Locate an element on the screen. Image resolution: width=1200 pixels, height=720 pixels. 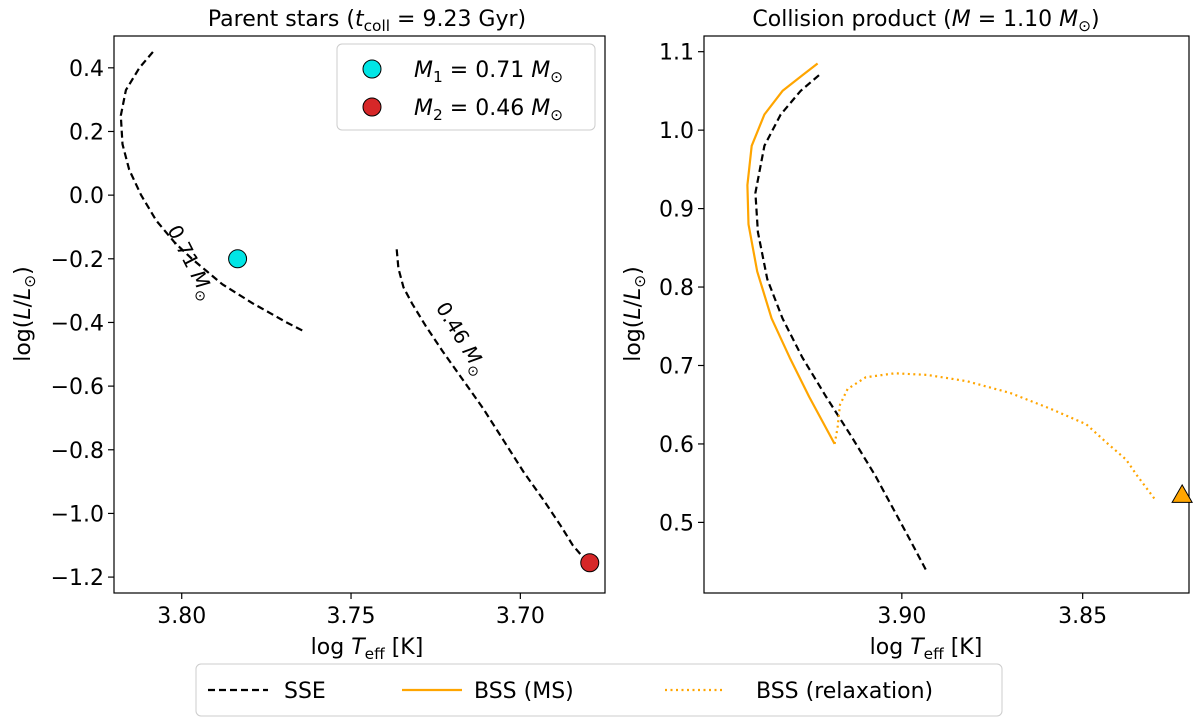
parent-stars-y-tick-label: −0.2 is located at coordinates (77, 260).